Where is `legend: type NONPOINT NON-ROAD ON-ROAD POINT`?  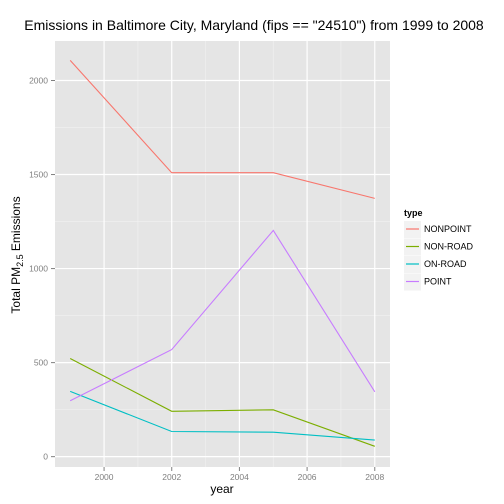
legend: type NONPOINT NON-ROAD ON-ROAD POINT is located at coordinates (438, 249).